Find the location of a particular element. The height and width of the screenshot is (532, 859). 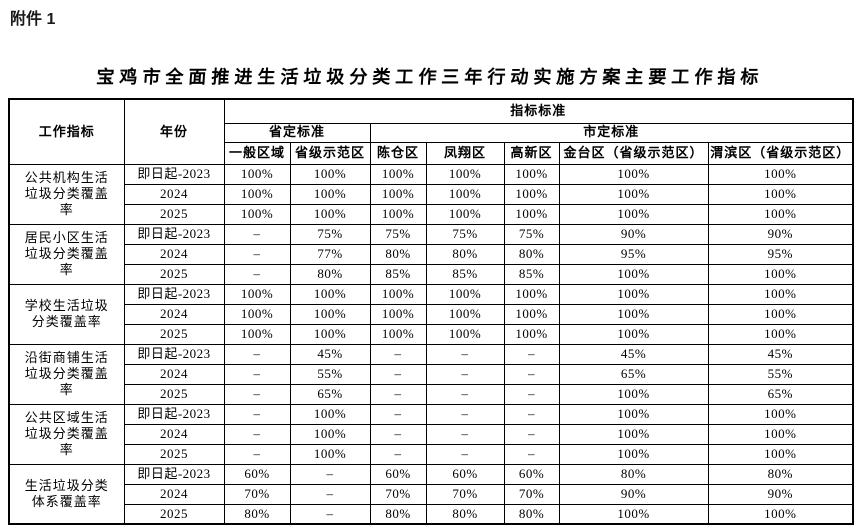

header-col-weibin: 渭滨区（省级示范区） is located at coordinates (780, 153).